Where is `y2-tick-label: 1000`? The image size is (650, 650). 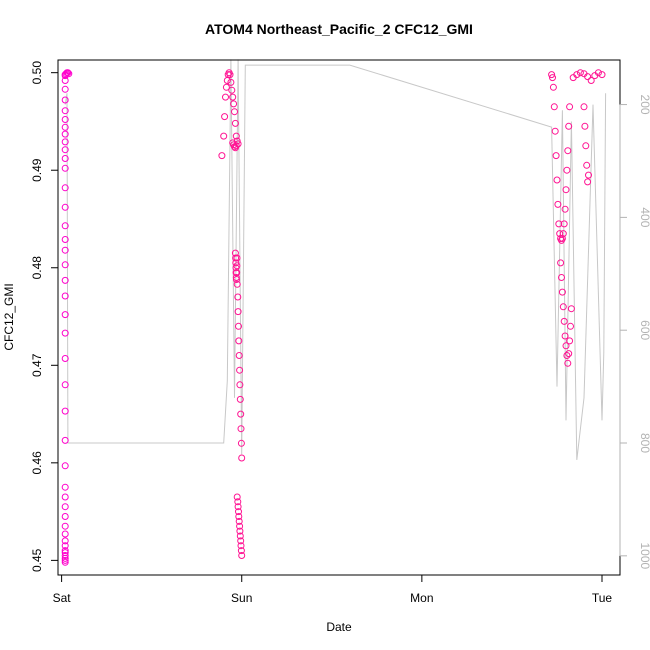 y2-tick-label: 1000 is located at coordinates (644, 555).